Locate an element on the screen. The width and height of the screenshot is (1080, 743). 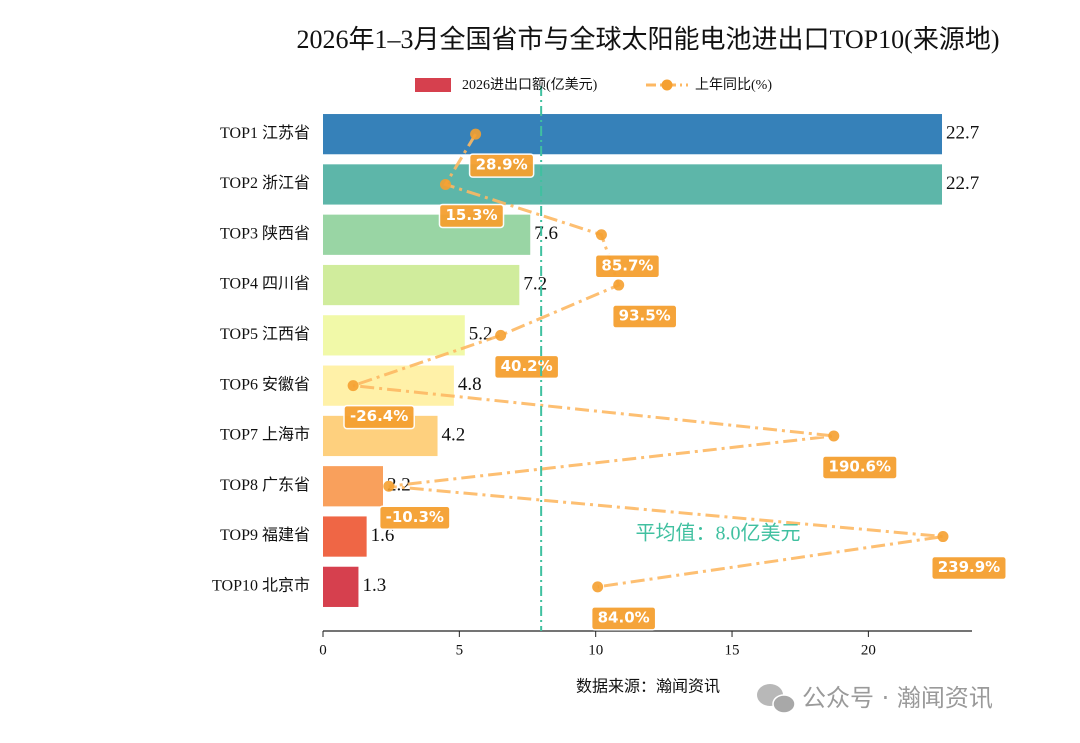
x-tick-label: 15 is located at coordinates (732, 650).